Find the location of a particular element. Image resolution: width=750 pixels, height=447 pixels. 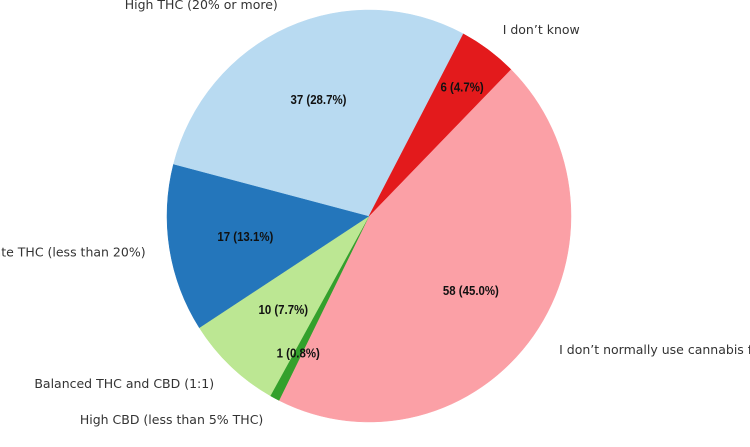

pie-category-label: Moderate THC (less than 20%) is located at coordinates (73, 252).